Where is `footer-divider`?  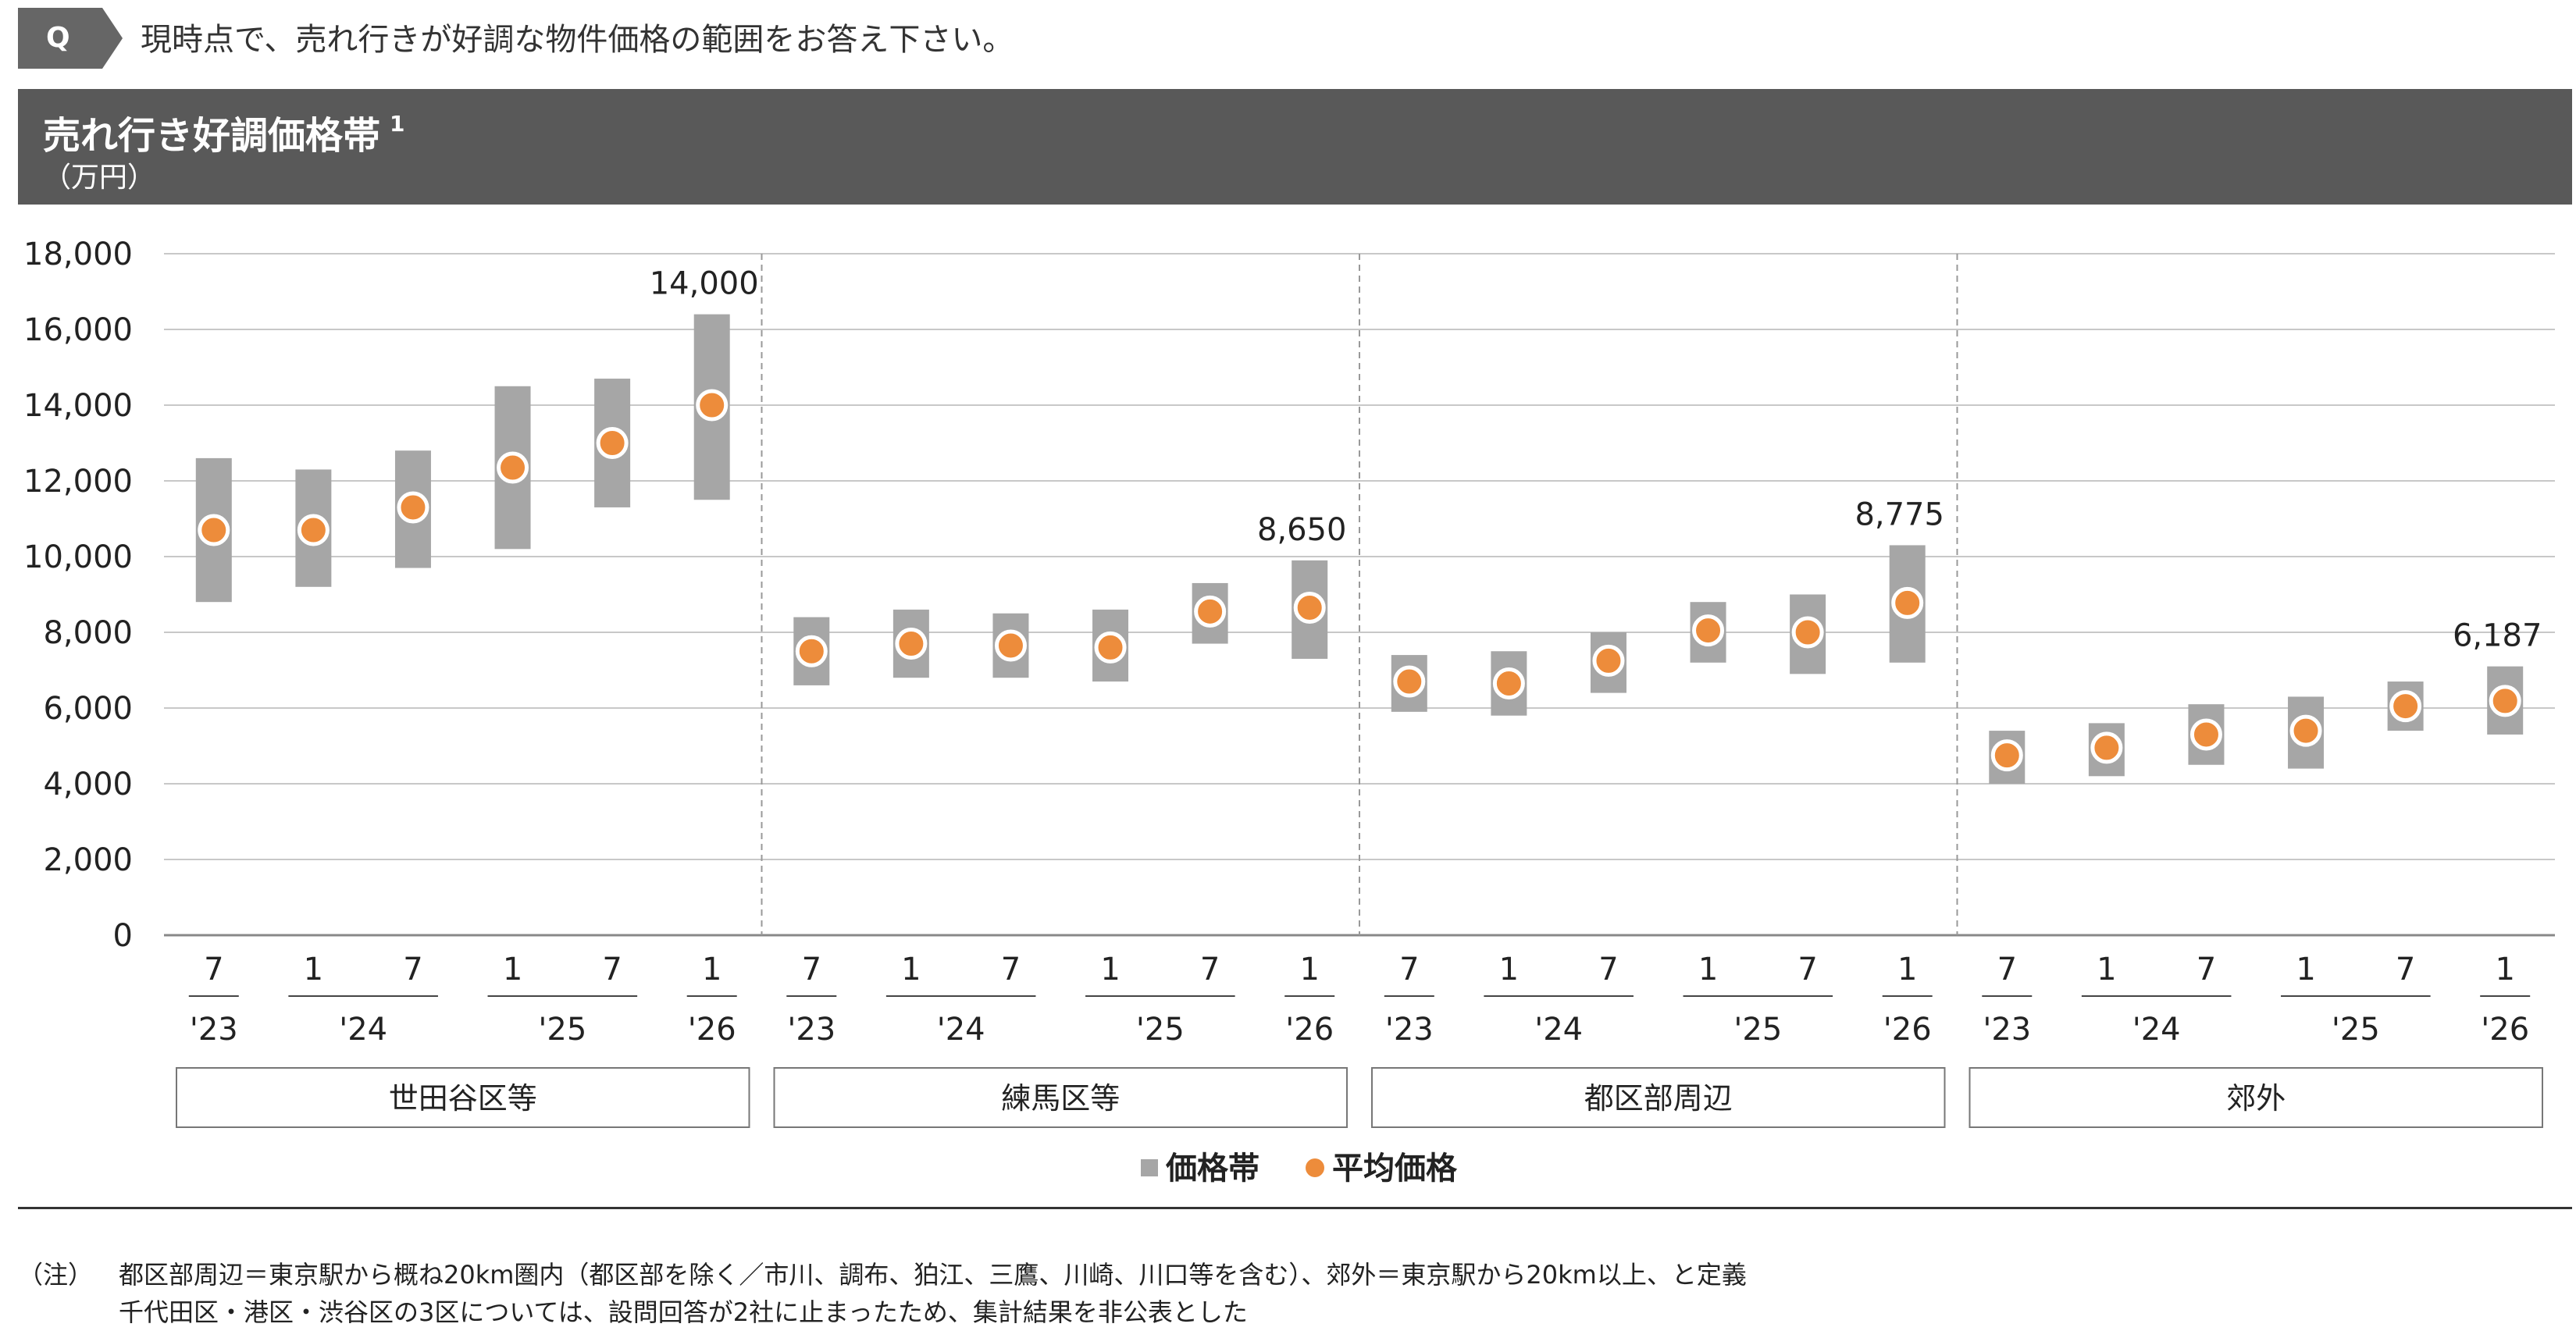
footer-divider is located at coordinates (1295, 1208).